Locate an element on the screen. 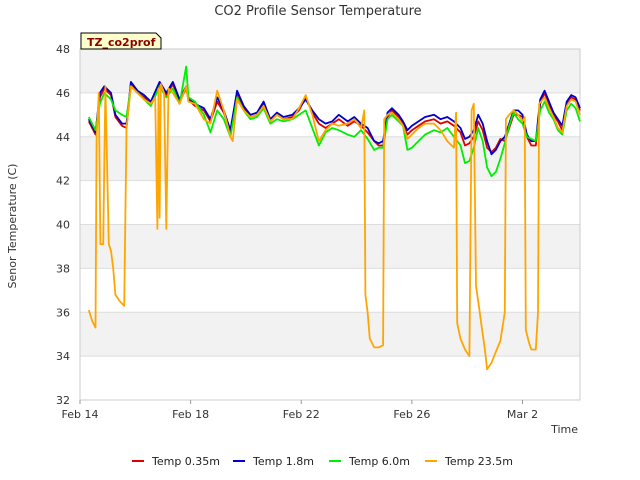 The image size is (640, 480). y-tick-label: 44 is located at coordinates (63, 137).